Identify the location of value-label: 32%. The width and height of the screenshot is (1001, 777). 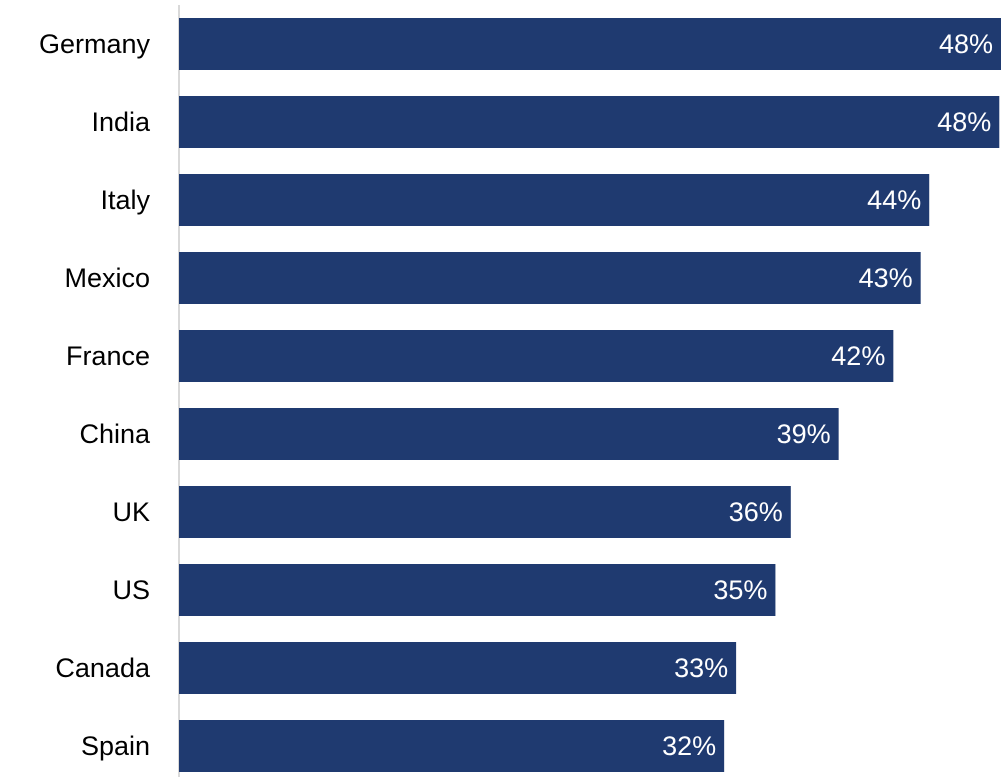
(689, 746).